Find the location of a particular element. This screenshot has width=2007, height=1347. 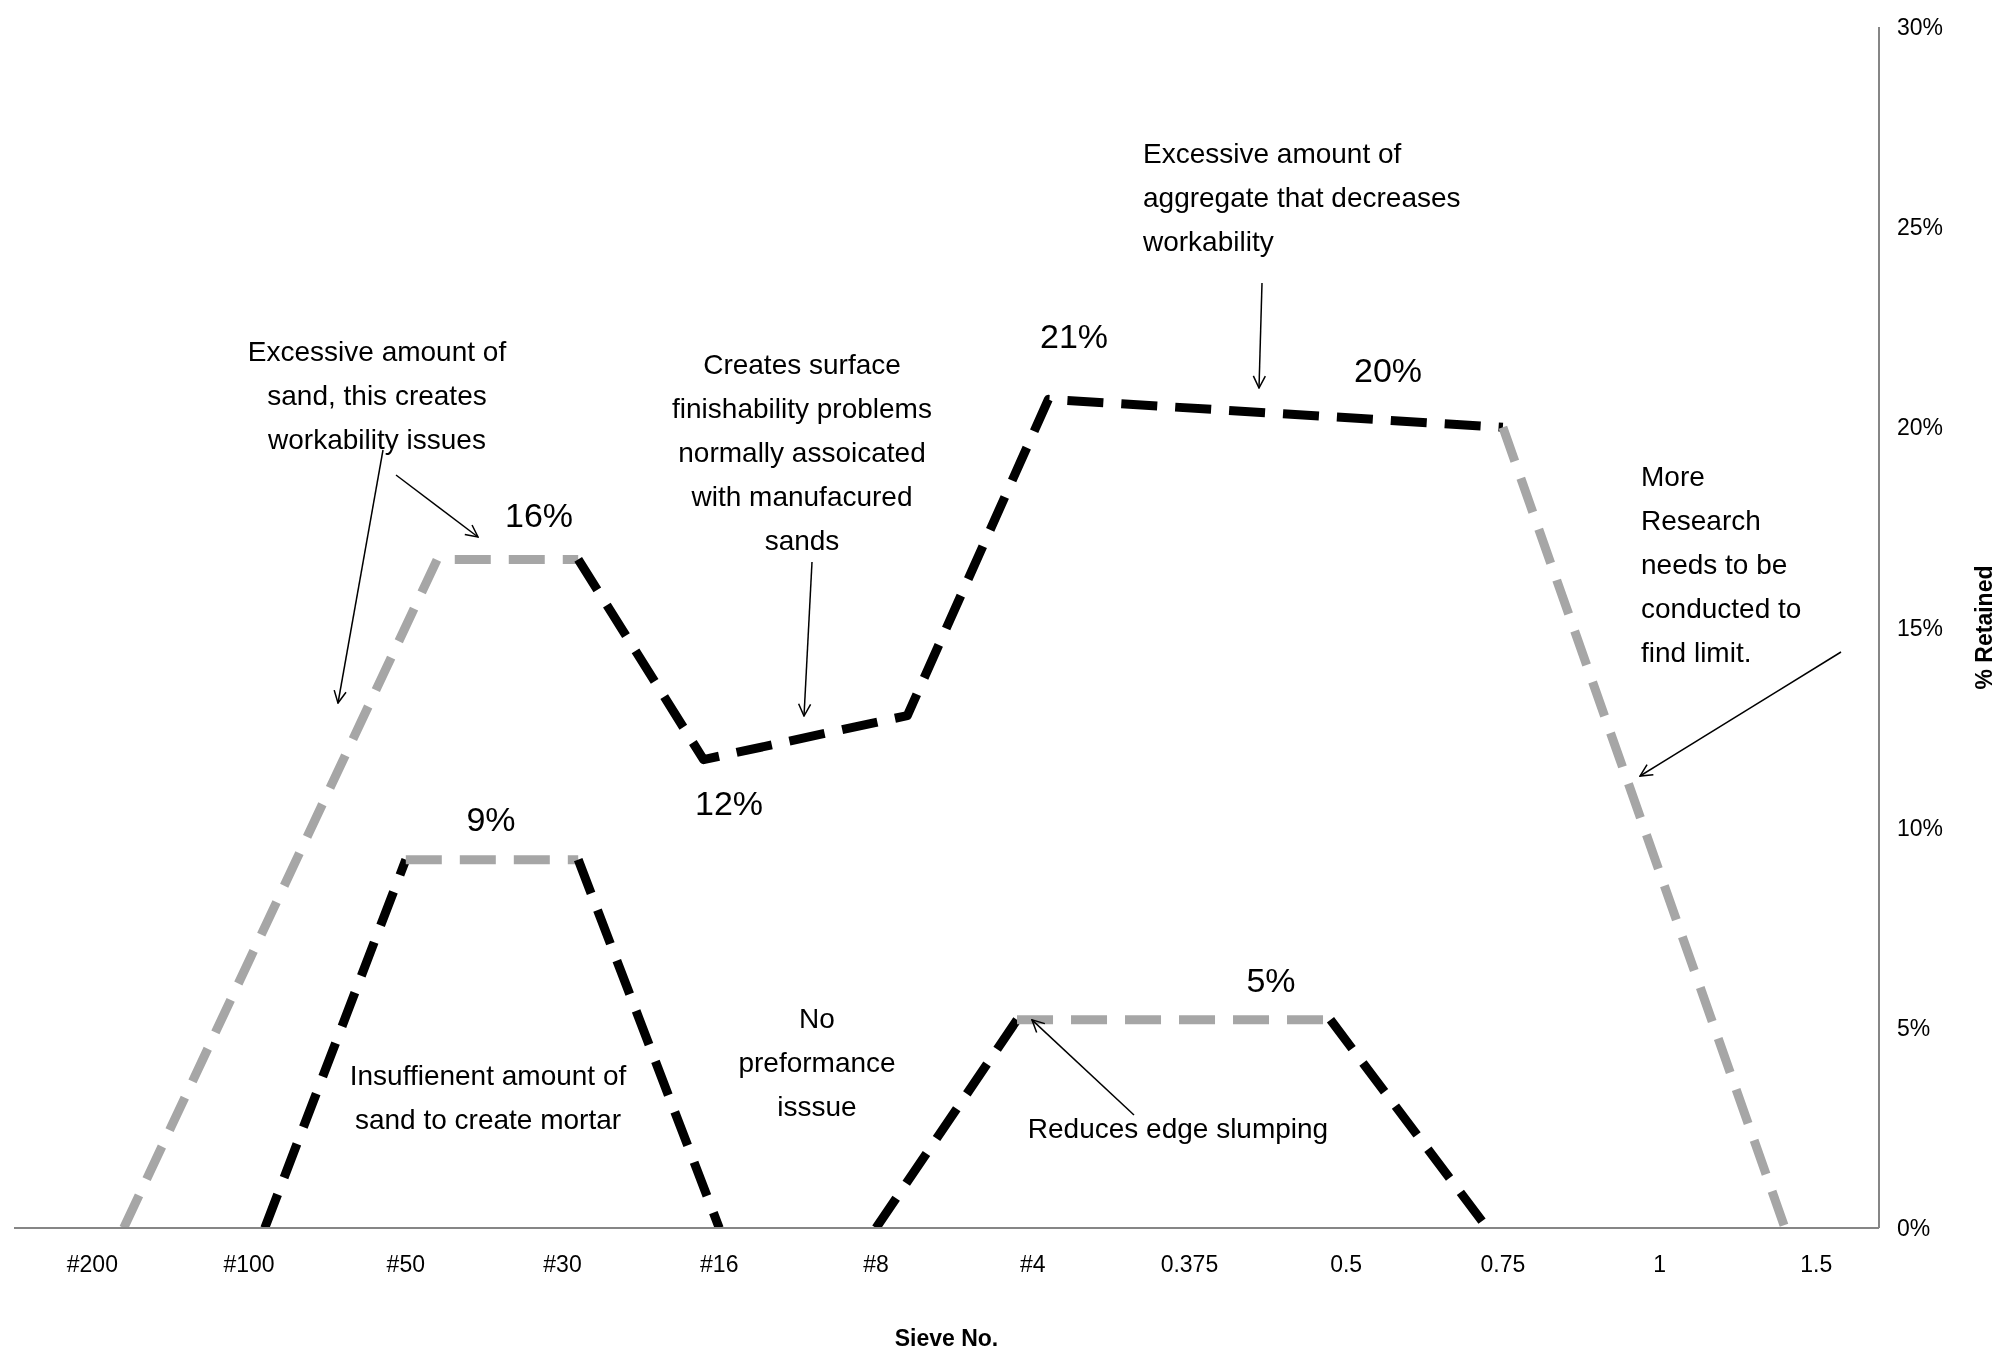

annotation: No preformance isssue is located at coordinates (817, 1063).